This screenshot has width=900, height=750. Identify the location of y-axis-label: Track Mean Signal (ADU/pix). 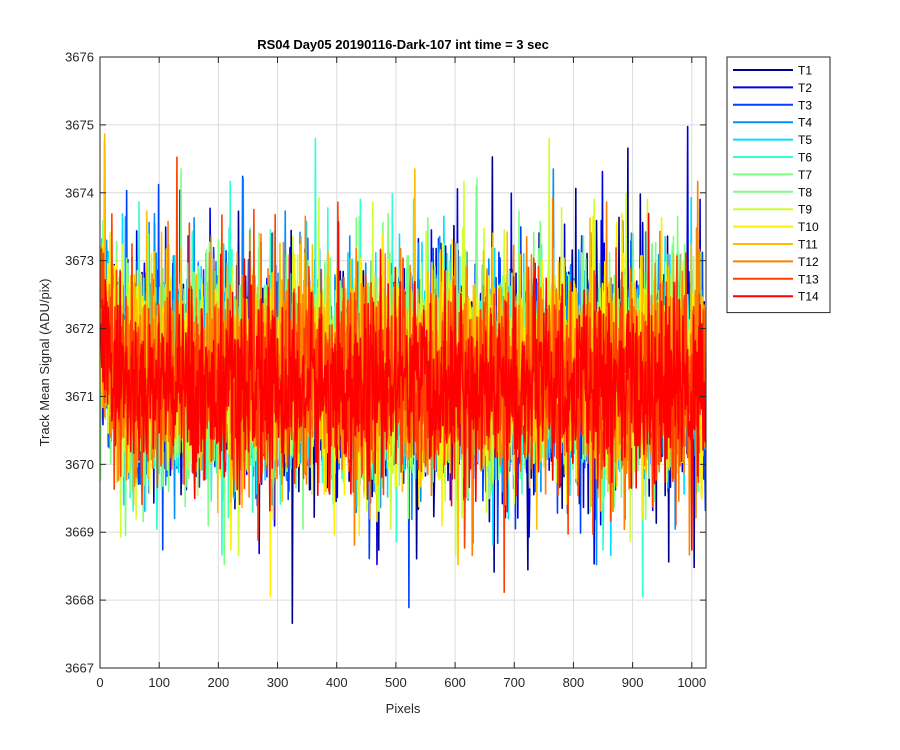
(44, 363).